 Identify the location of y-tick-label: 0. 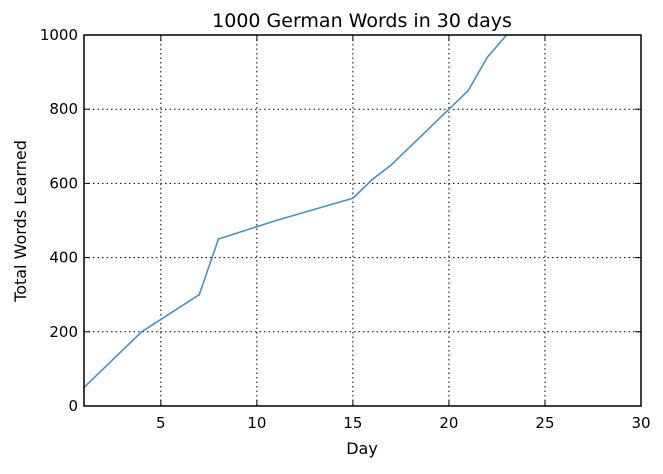
(73, 406).